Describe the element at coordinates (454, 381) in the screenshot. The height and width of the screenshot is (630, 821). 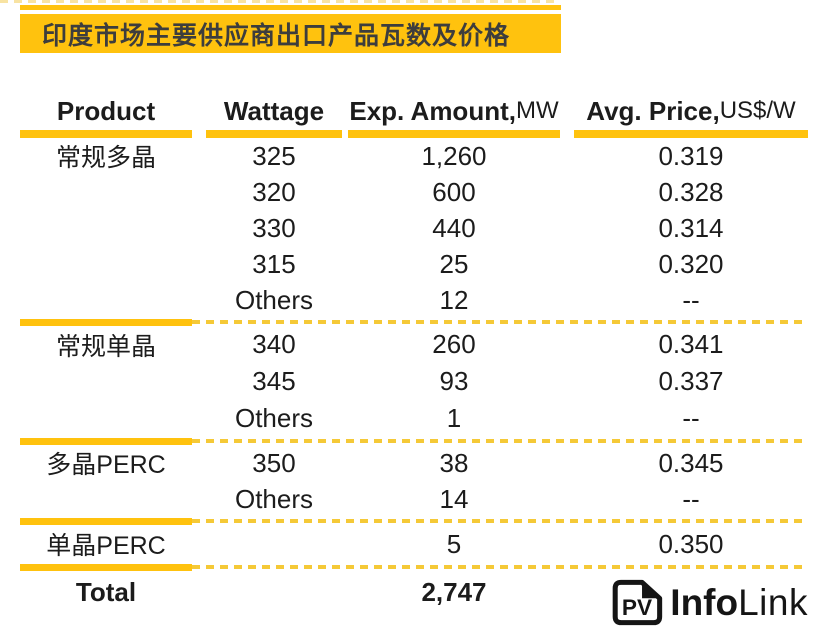
I see `amount-value: 93` at that location.